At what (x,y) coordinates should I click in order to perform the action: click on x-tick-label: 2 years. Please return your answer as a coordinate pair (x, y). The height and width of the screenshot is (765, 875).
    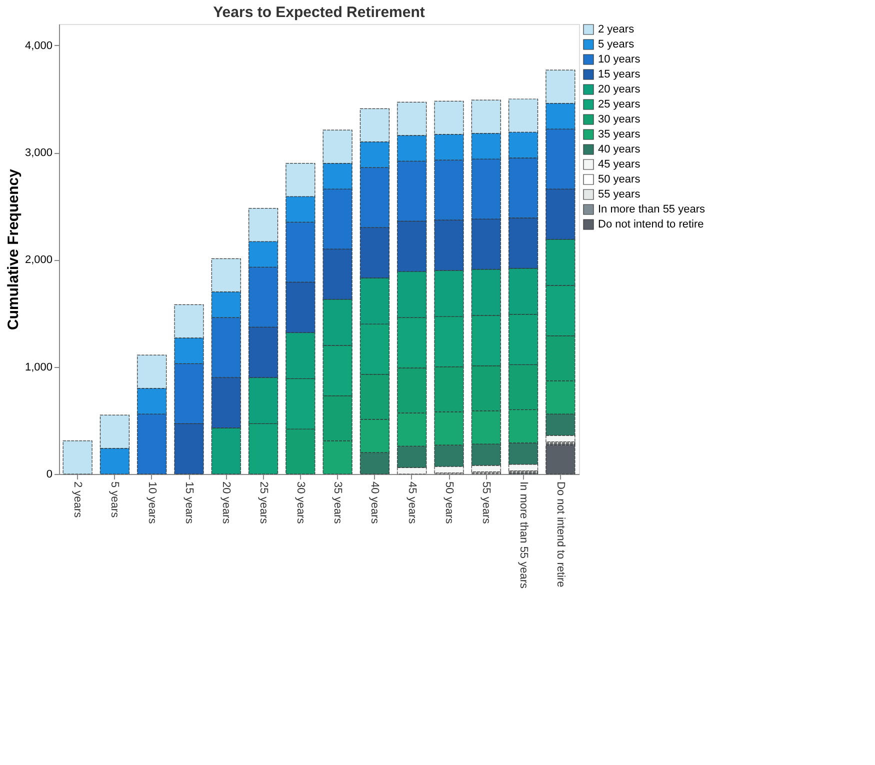
    Looking at the image, I should click on (78, 500).